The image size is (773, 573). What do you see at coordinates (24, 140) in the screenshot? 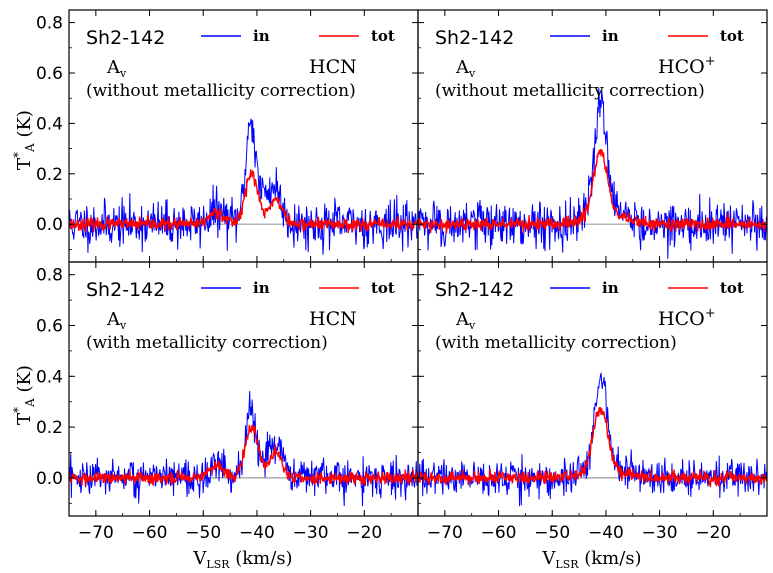
I see `y-axis-label-top: T*A (K)` at bounding box center [24, 140].